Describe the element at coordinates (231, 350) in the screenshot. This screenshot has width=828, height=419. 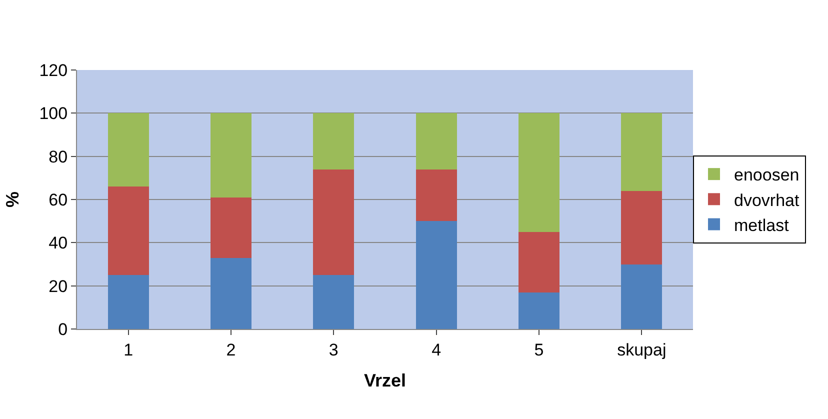
I see `x-tick-label: 2` at that location.